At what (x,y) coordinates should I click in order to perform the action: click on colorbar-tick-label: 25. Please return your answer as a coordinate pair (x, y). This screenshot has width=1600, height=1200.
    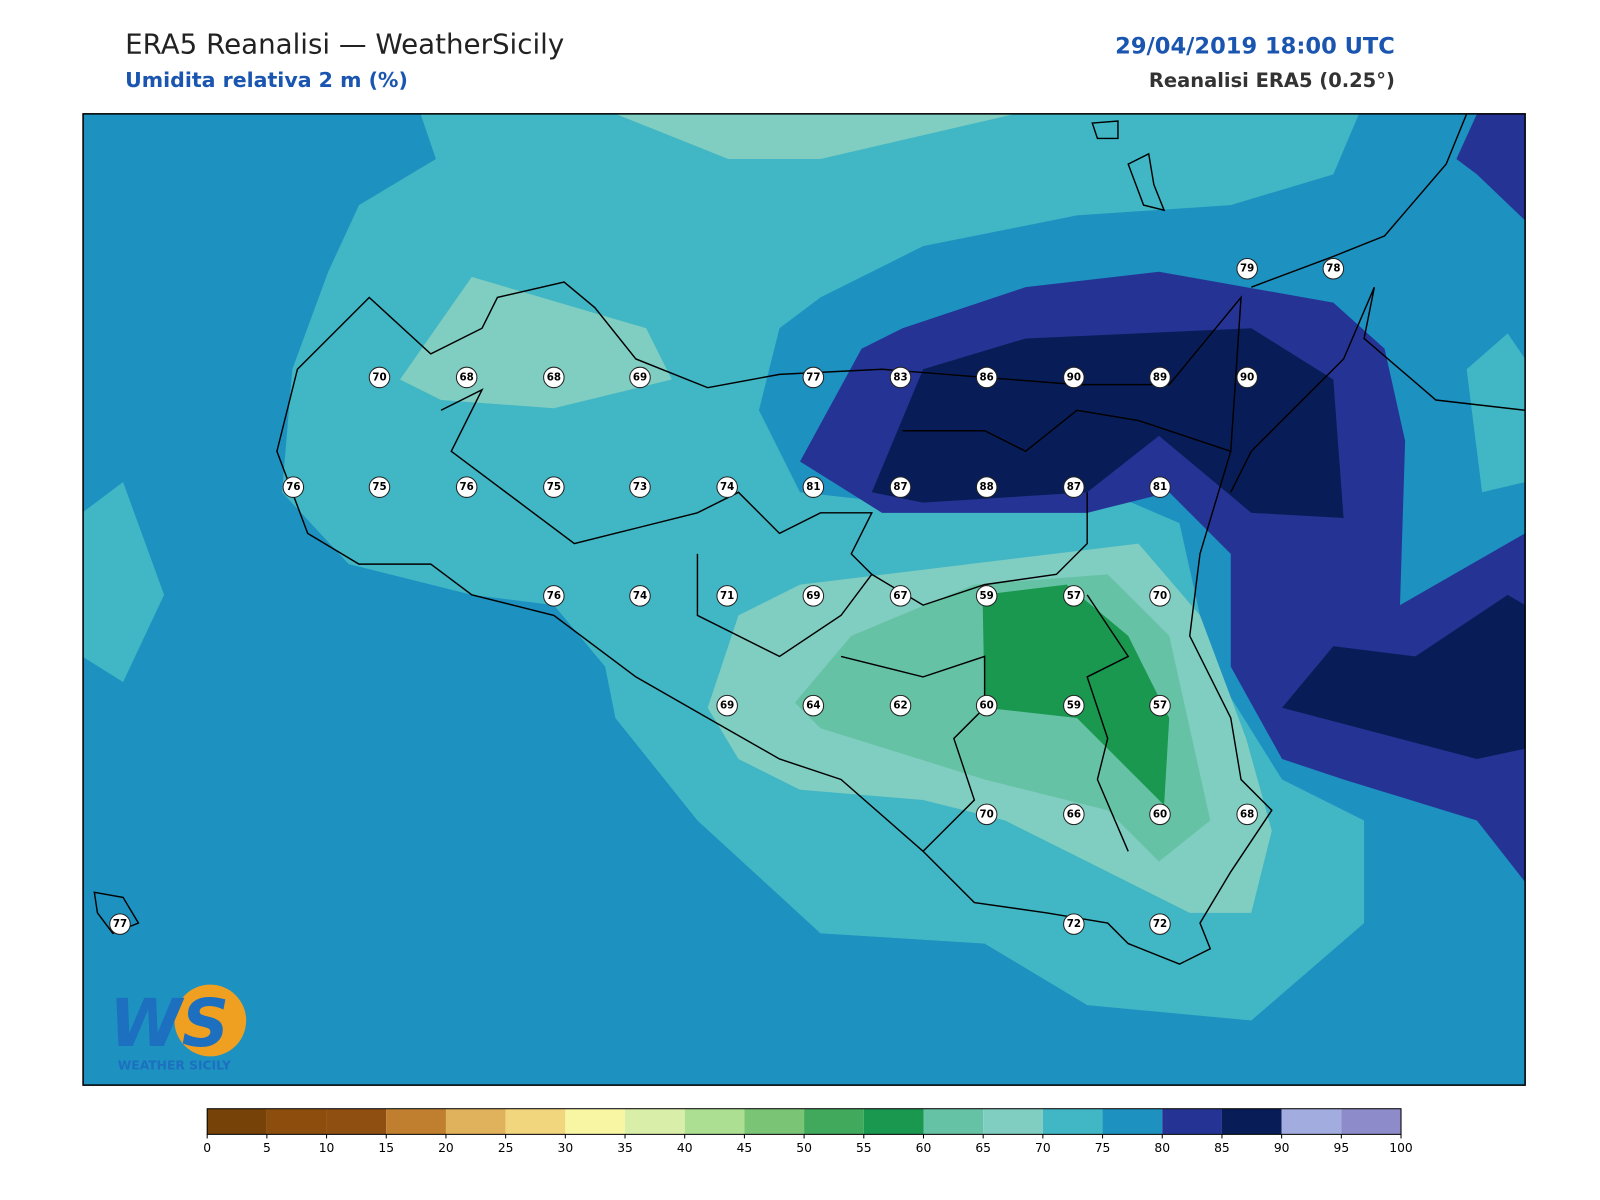
    Looking at the image, I should click on (506, 1148).